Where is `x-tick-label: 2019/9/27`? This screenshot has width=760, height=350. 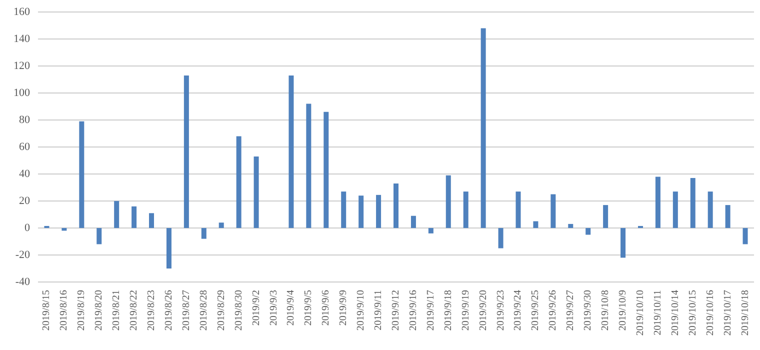
x-tick-label: 2019/9/27 is located at coordinates (570, 310).